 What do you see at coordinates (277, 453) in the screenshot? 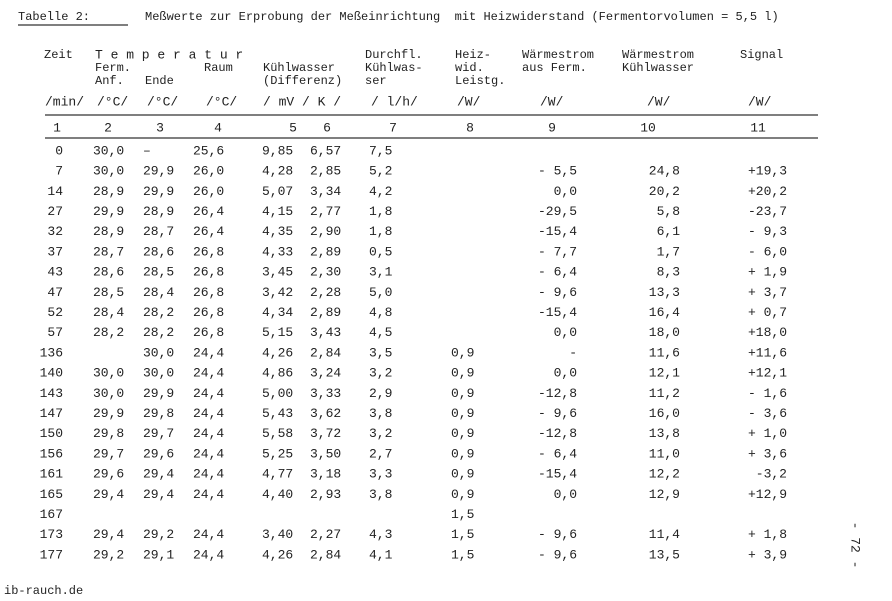
I see `cell: 5,25` at bounding box center [277, 453].